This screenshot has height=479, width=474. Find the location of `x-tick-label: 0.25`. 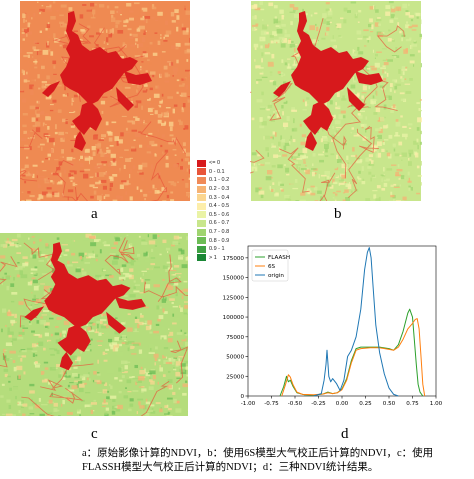

x-tick-label: 0.25 is located at coordinates (365, 404).